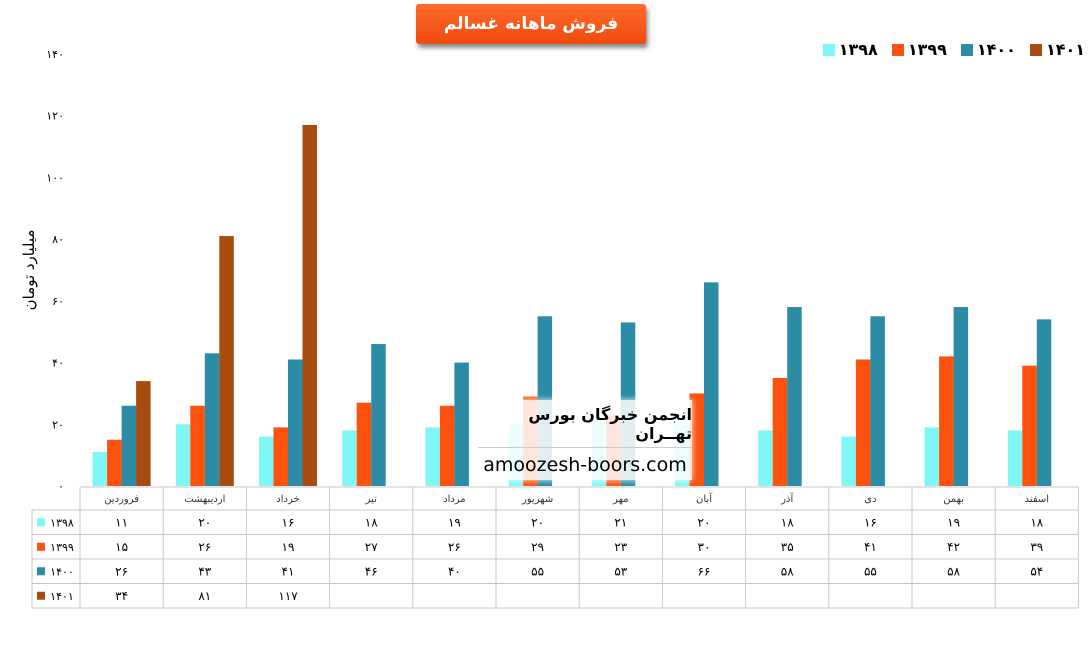 This screenshot has width=1091, height=648. I want to click on legend-item-1400: ۱۴۰۰, so click(988, 49).